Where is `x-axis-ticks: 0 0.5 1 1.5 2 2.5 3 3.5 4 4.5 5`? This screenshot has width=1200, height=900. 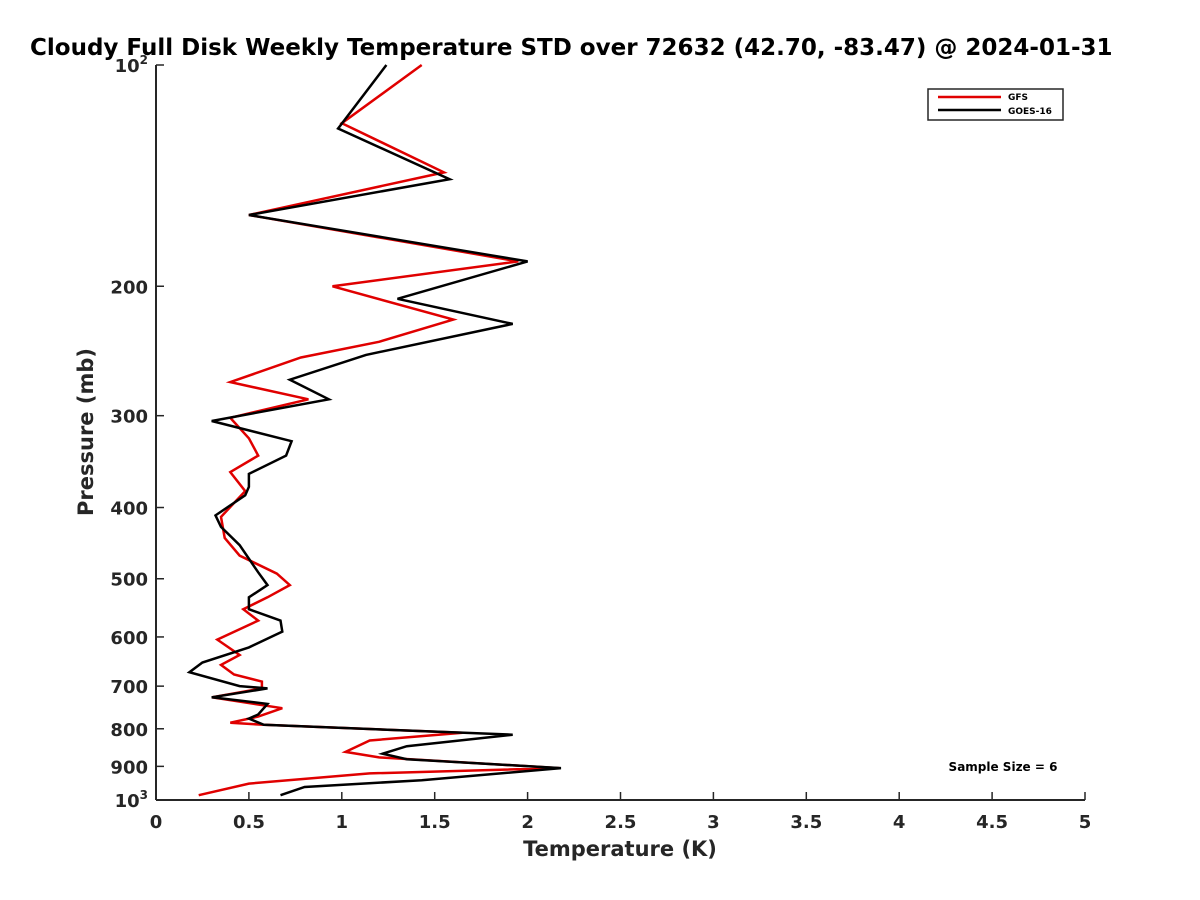 x-axis-ticks: 0 0.5 1 1.5 2 2.5 3 3.5 4 4.5 5 is located at coordinates (621, 812).